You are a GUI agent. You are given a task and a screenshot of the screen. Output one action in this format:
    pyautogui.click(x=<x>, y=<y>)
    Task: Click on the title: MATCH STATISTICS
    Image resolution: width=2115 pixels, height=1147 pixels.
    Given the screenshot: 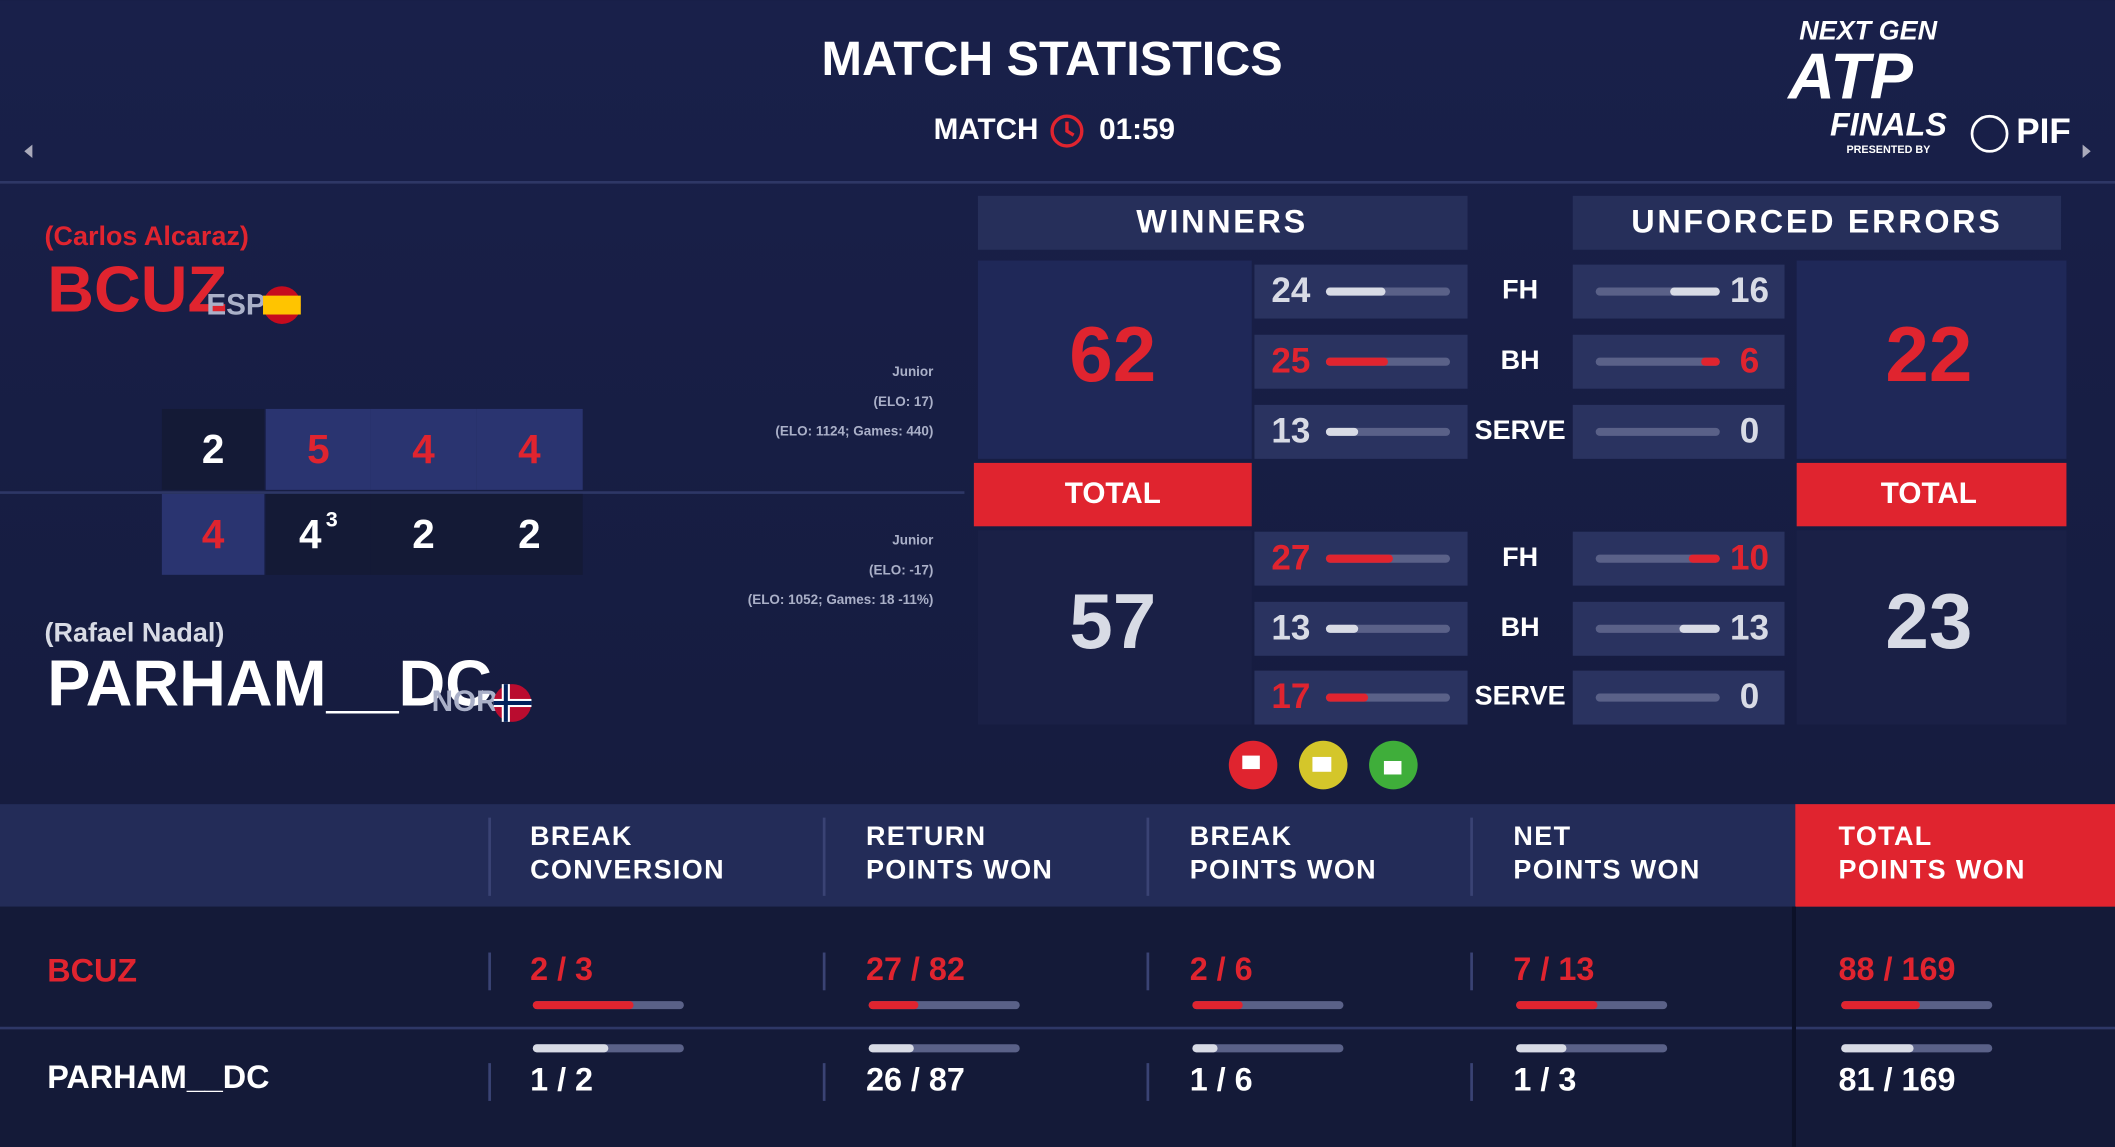 What is the action you would take?
    pyautogui.click(x=1052, y=59)
    